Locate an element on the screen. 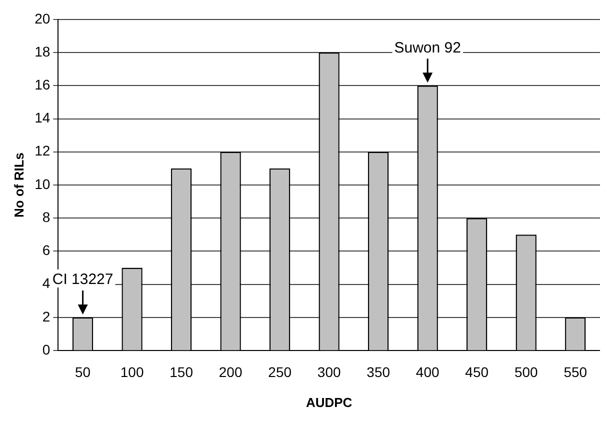  x-tick-label: 550 is located at coordinates (576, 372).